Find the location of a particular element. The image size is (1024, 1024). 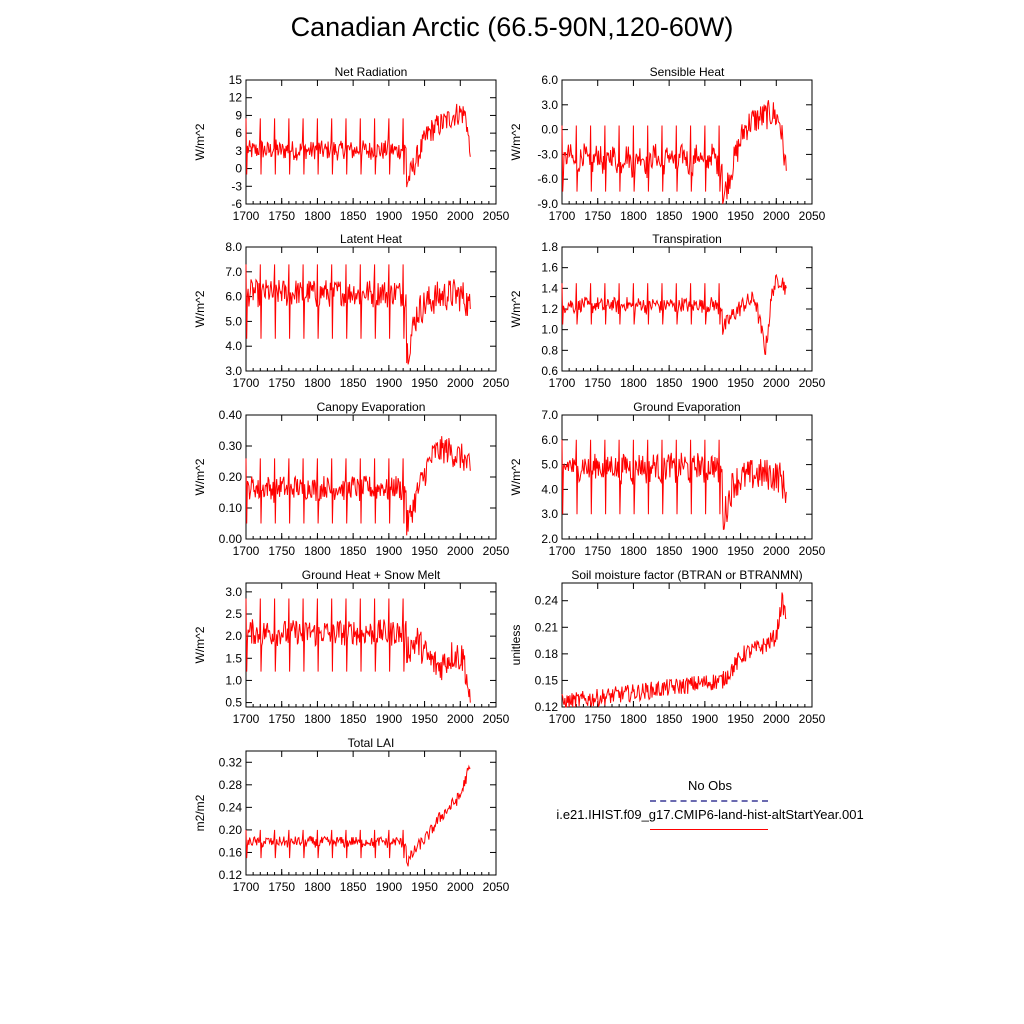

y-tick-label: 0.00 is located at coordinates (231, 539).